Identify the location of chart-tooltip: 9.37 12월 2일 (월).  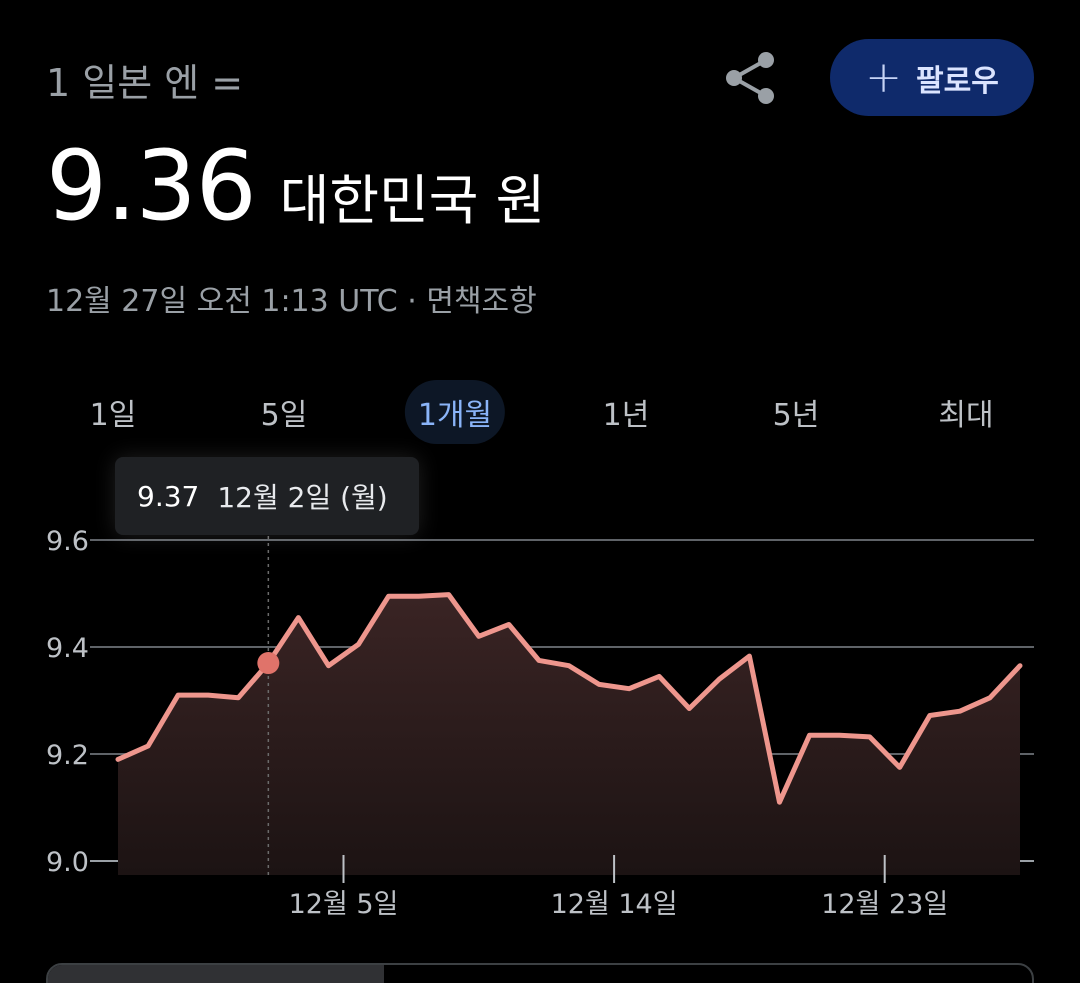
(267, 496).